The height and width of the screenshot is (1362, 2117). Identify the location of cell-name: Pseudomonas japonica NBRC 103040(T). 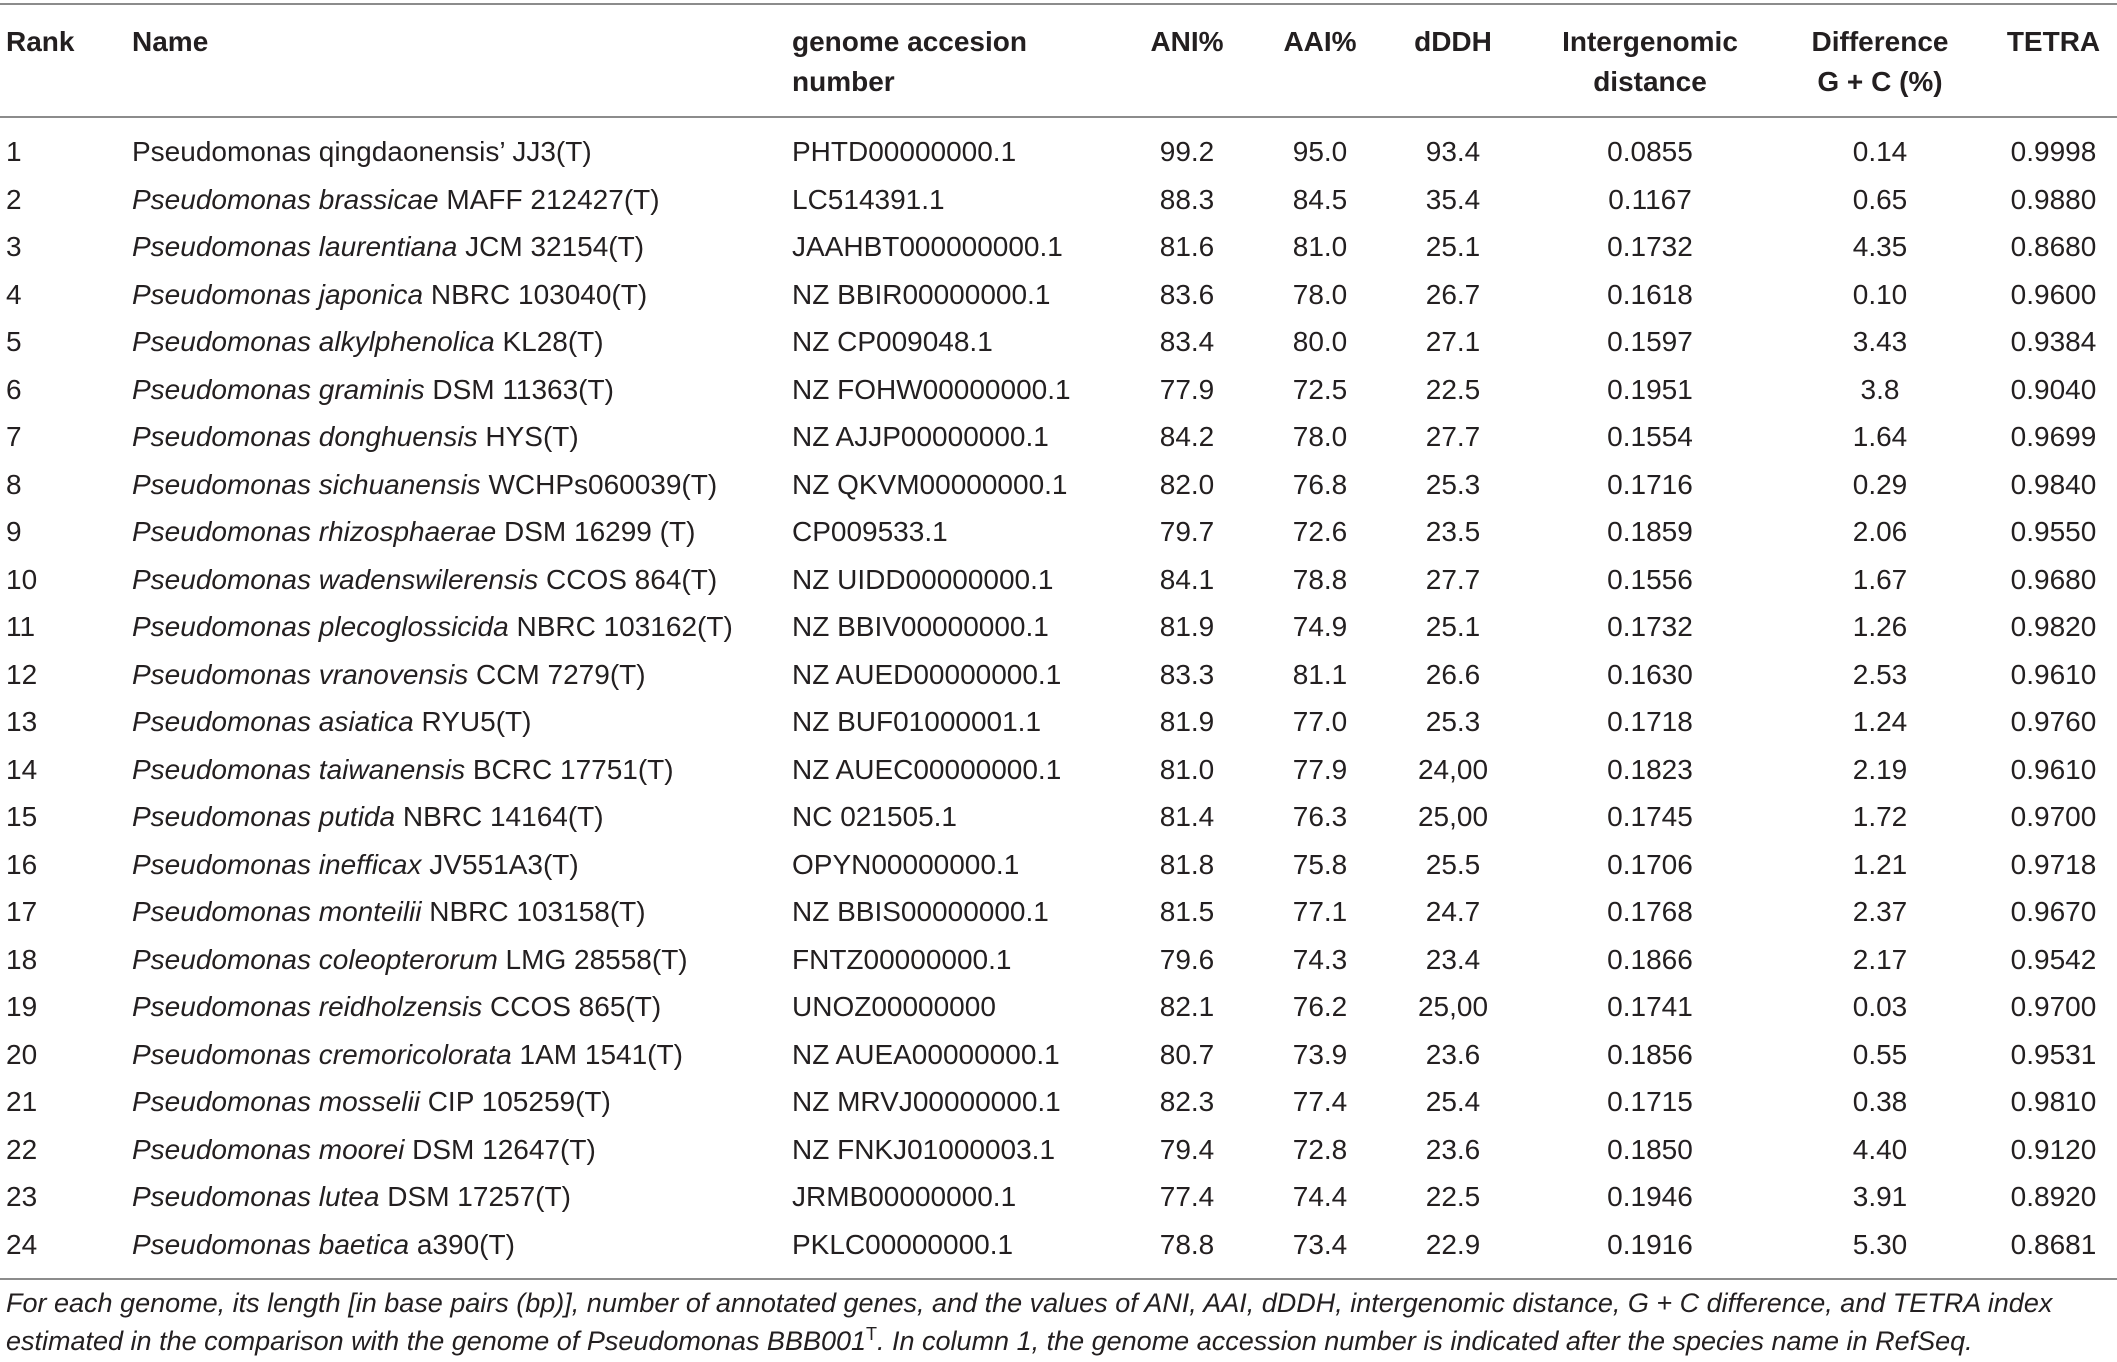
(457, 295).